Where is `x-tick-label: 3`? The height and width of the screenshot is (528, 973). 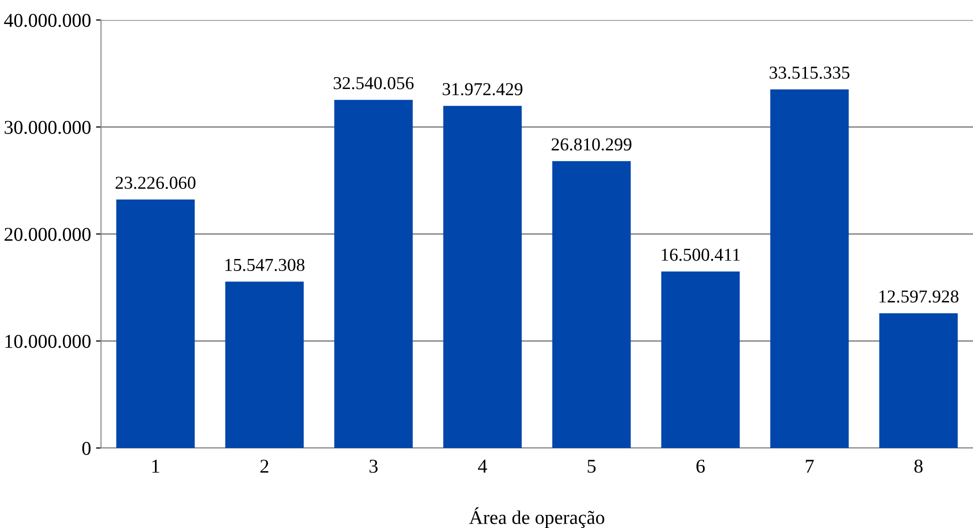
x-tick-label: 3 is located at coordinates (374, 466).